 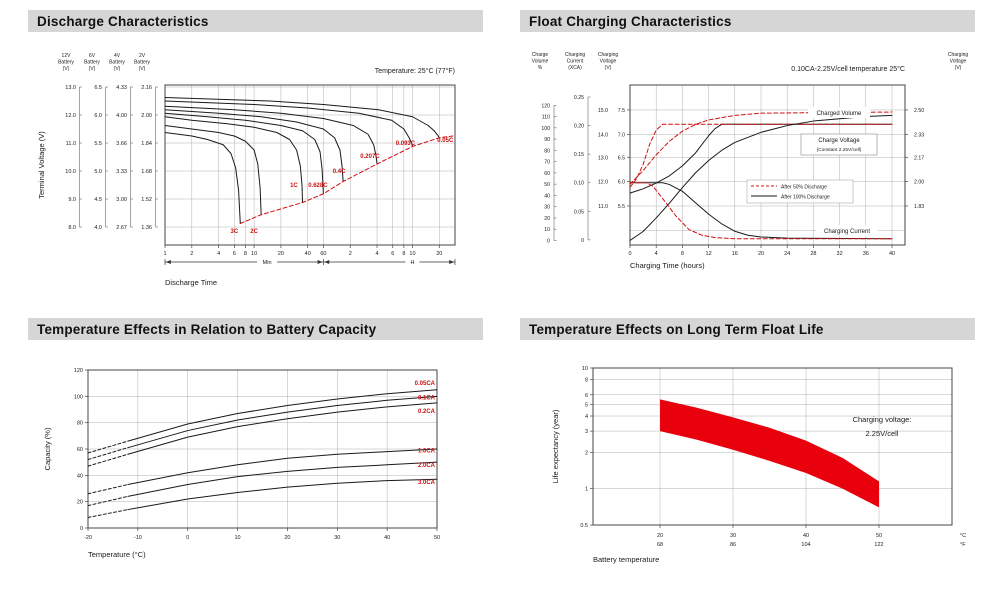 What do you see at coordinates (88, 538) in the screenshot?
I see `svg-text: -20` at bounding box center [88, 538].